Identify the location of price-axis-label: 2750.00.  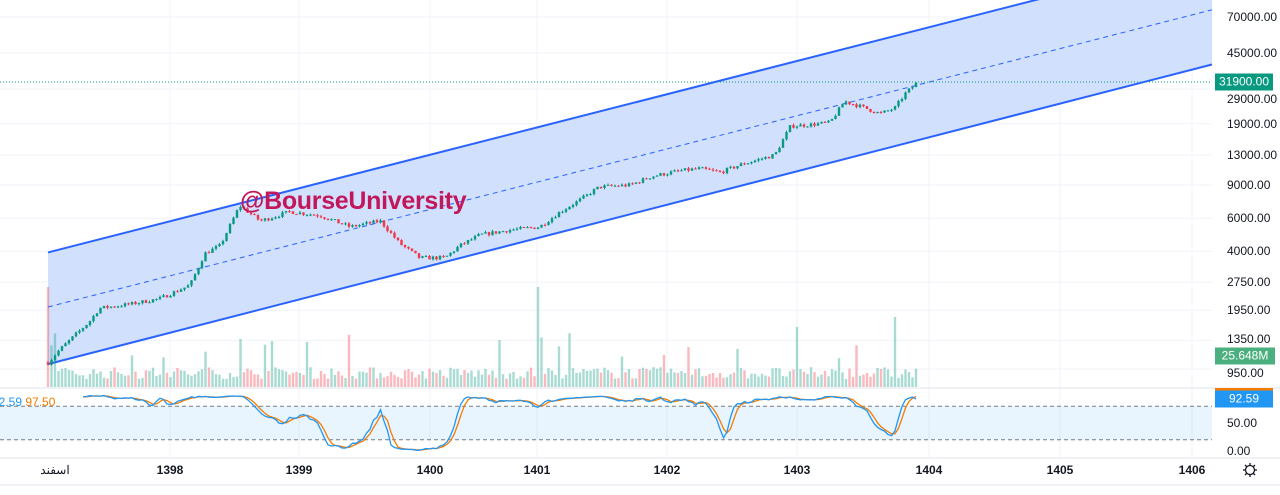
(1249, 282).